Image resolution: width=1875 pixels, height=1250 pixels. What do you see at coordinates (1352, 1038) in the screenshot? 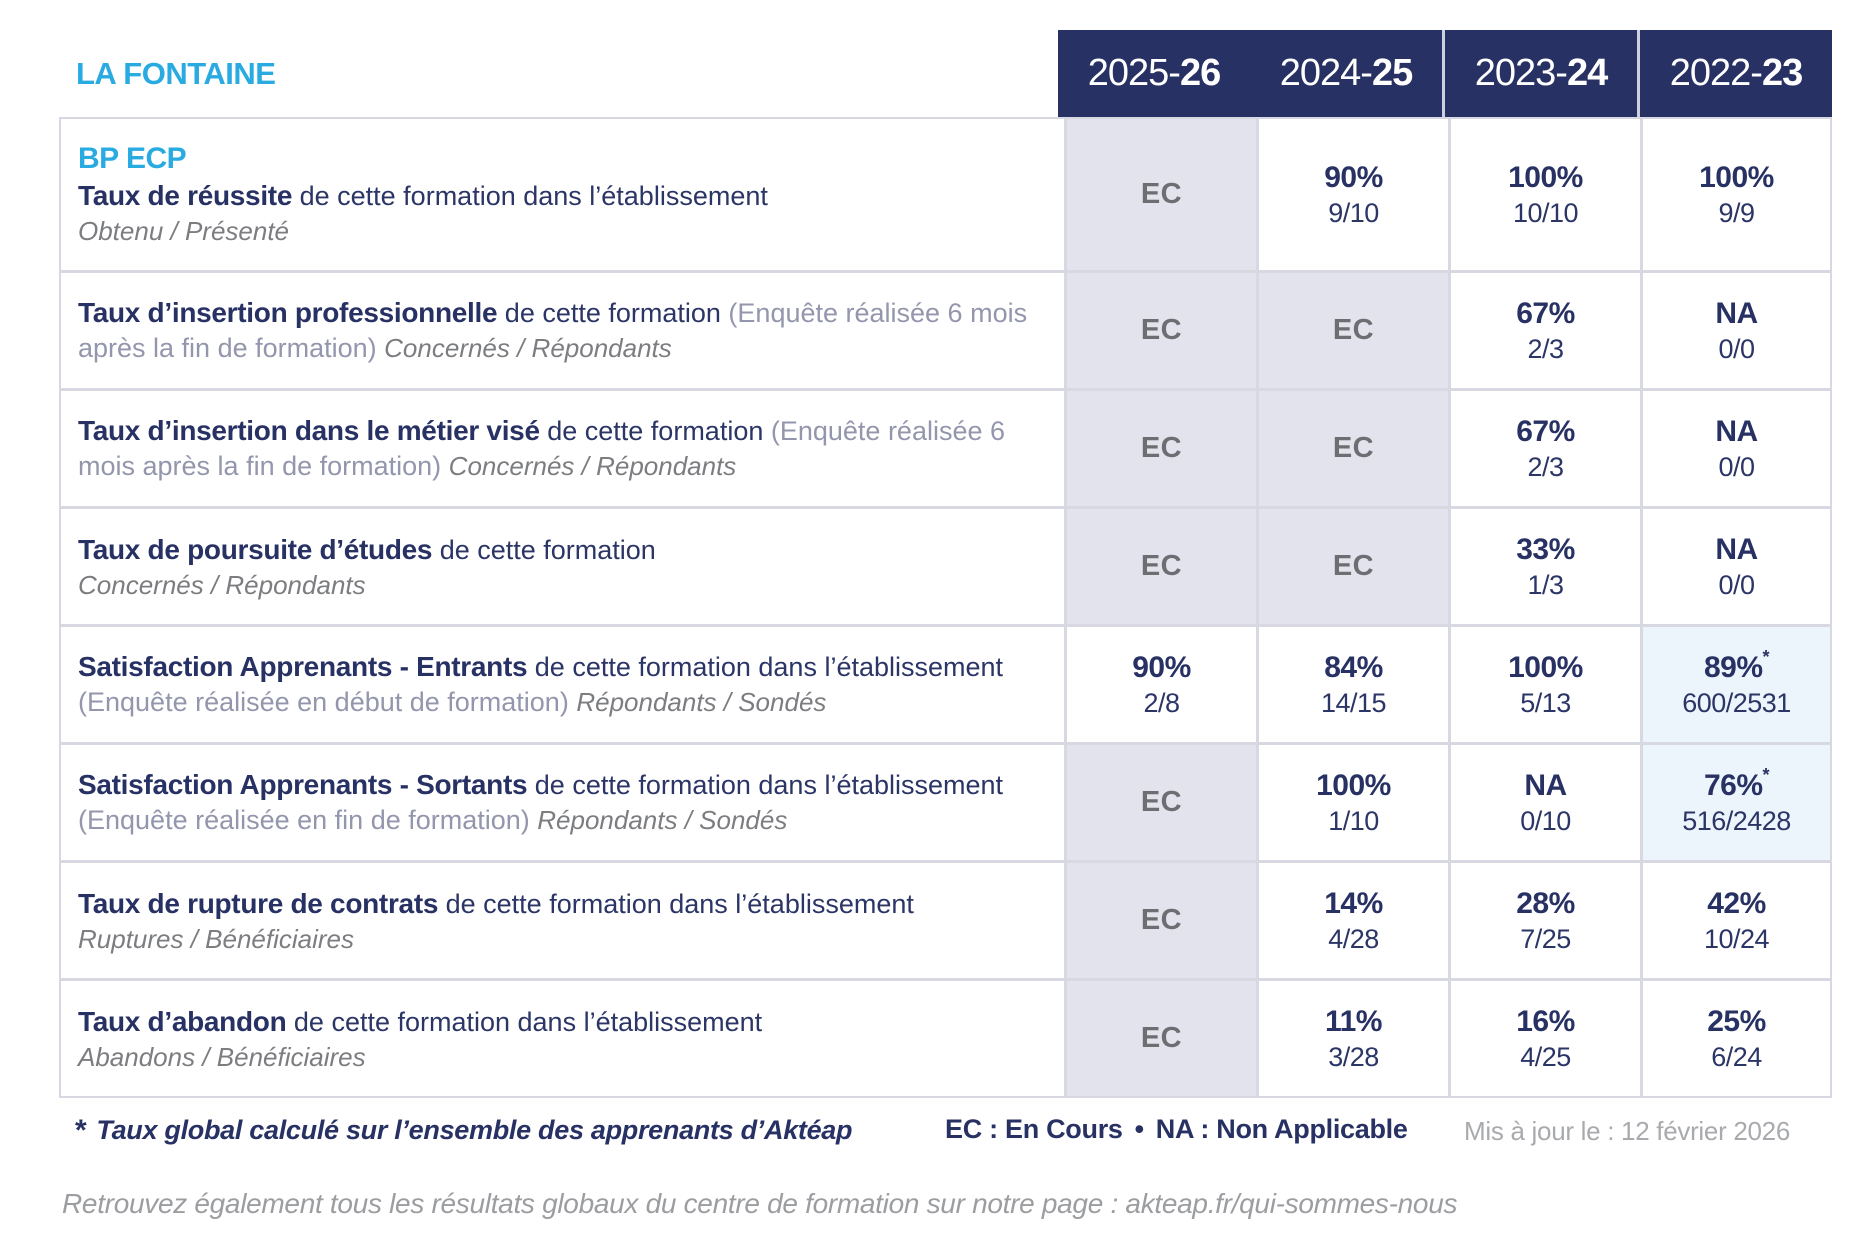
I see `value-cell: 11% 3/28` at bounding box center [1352, 1038].